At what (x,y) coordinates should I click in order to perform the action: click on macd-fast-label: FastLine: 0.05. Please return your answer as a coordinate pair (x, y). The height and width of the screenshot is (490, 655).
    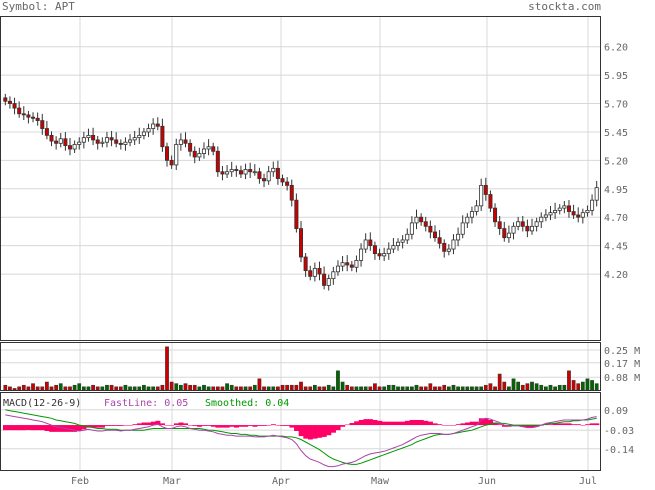
    Looking at the image, I should click on (146, 403).